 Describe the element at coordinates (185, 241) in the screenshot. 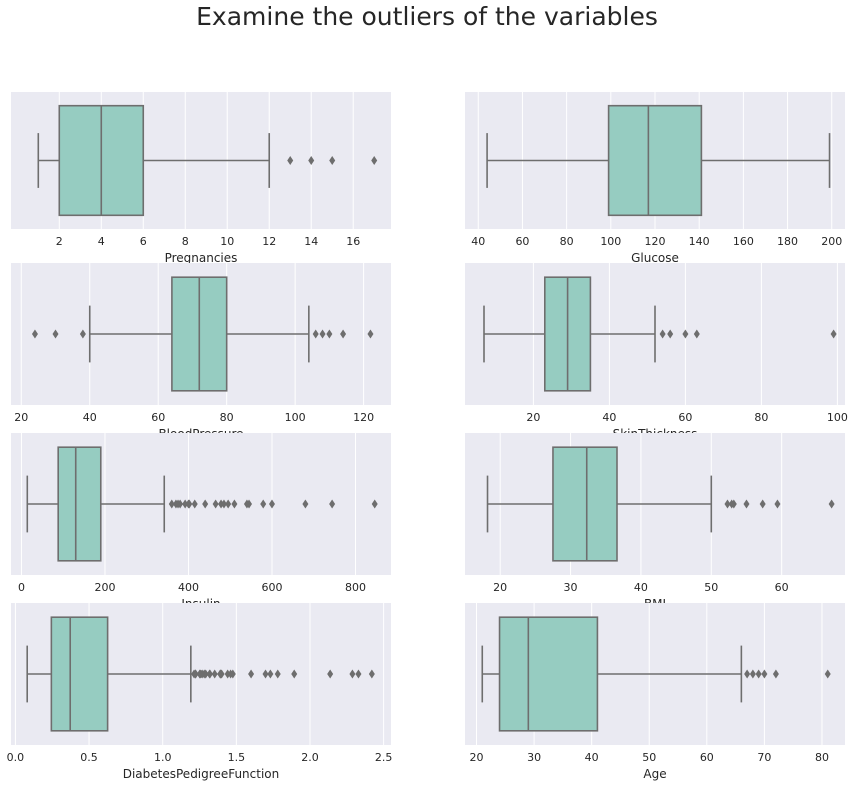

I see `tick-label: 8` at that location.